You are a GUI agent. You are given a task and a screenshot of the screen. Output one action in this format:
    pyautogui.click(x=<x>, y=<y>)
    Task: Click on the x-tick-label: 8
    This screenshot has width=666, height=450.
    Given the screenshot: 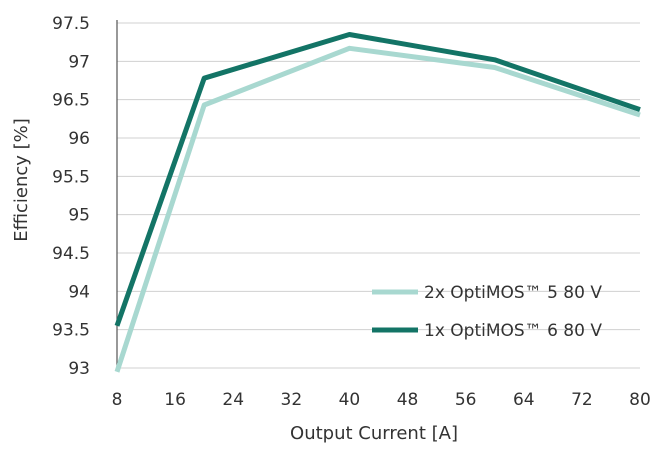 What is the action you would take?
    pyautogui.click(x=117, y=400)
    